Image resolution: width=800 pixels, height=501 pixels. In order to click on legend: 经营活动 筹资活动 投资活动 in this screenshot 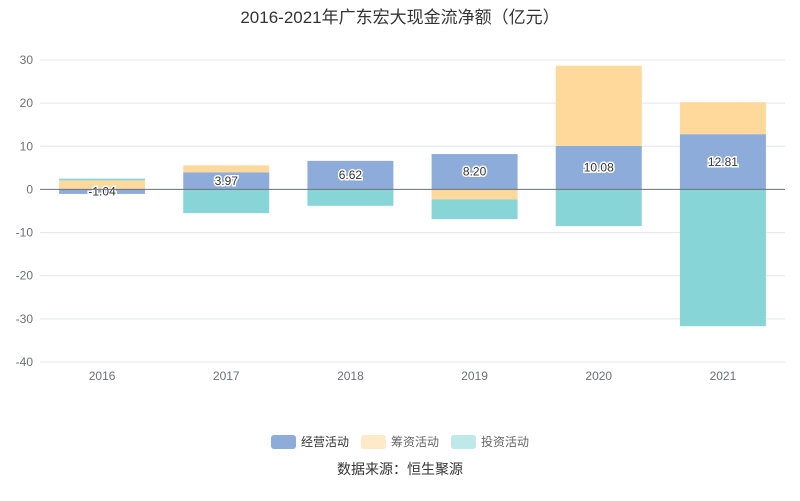, I will do `click(400, 441)`.